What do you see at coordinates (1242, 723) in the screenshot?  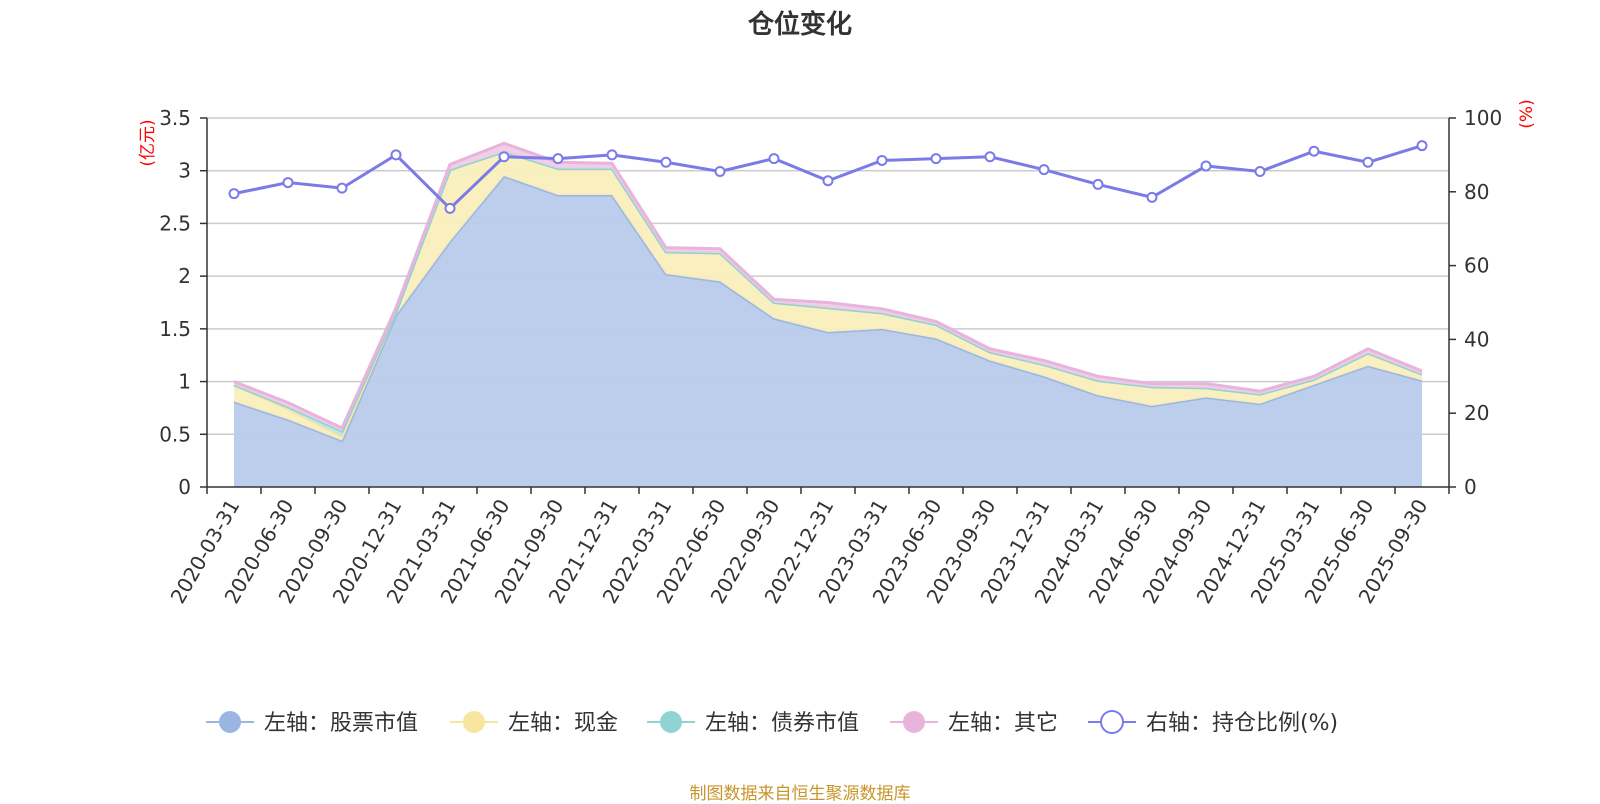 I see `legend-label: 右轴：持仓比例(%)` at bounding box center [1242, 723].